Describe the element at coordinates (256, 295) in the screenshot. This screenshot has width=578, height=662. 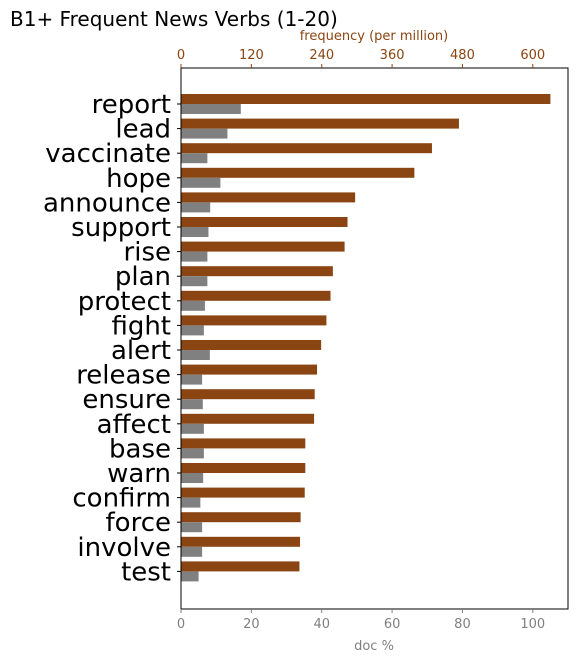
I see `bar-frequency-protect` at that location.